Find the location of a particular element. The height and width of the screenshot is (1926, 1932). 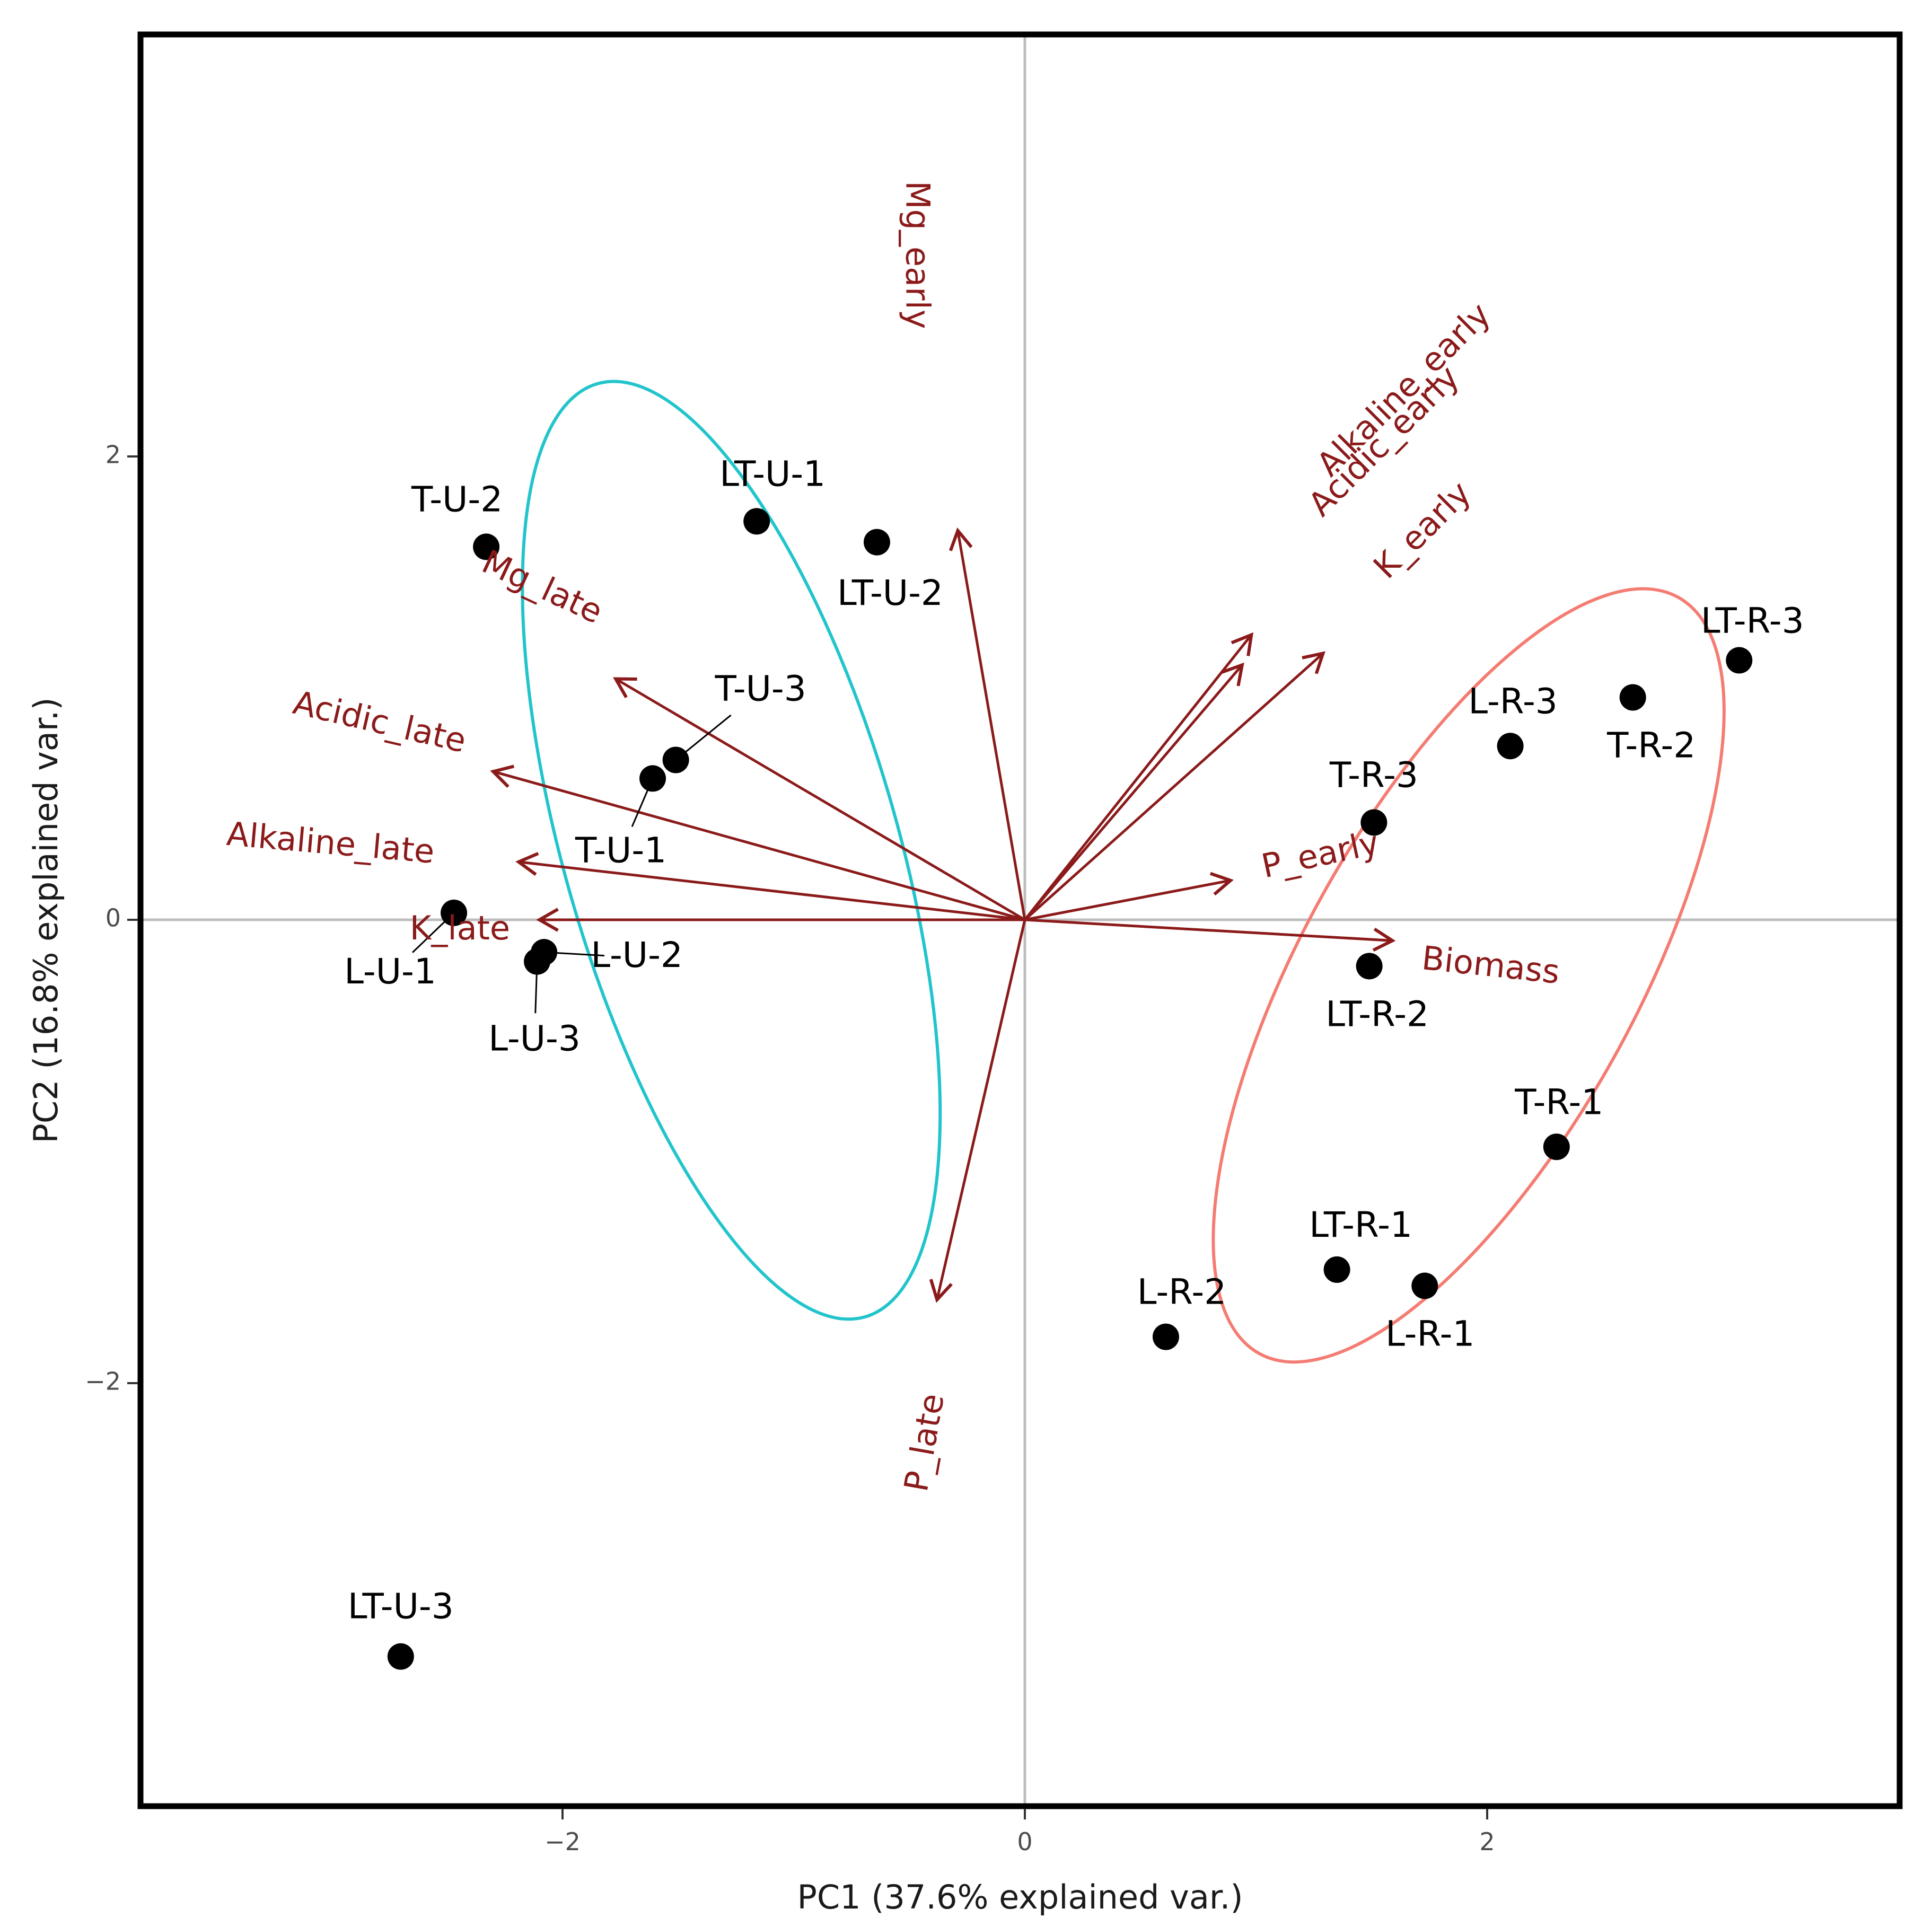

arrow-mg-late is located at coordinates (819, 799).